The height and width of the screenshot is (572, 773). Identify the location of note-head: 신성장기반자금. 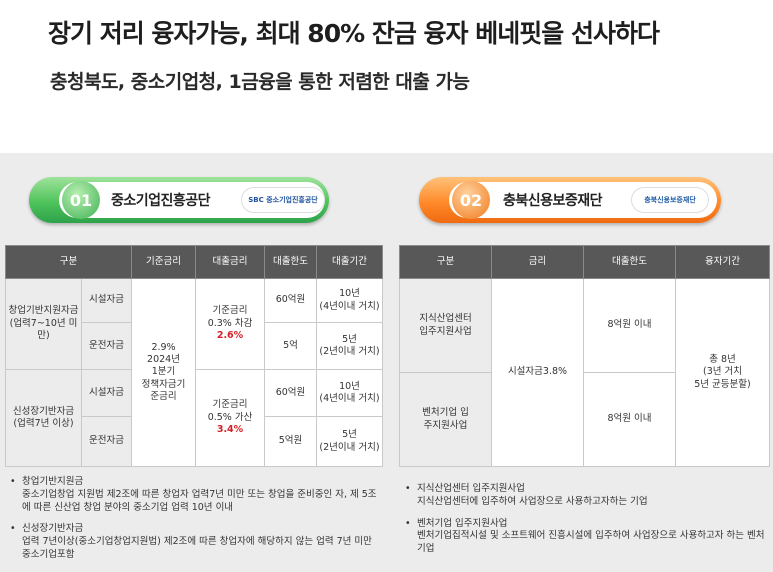
(53, 529).